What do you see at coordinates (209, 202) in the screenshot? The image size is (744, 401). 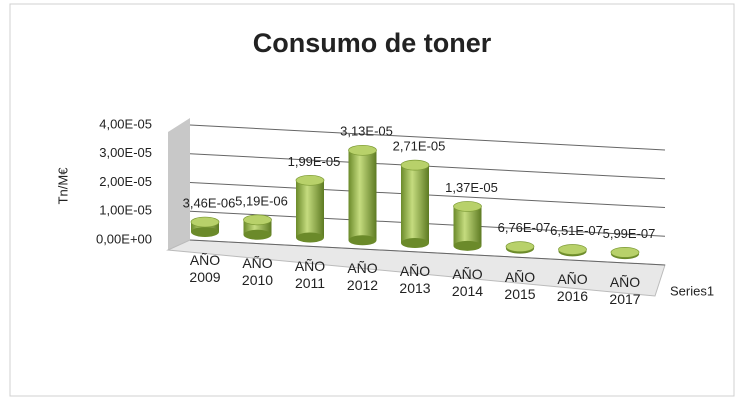 I see `data-label: 3,46E-06` at bounding box center [209, 202].